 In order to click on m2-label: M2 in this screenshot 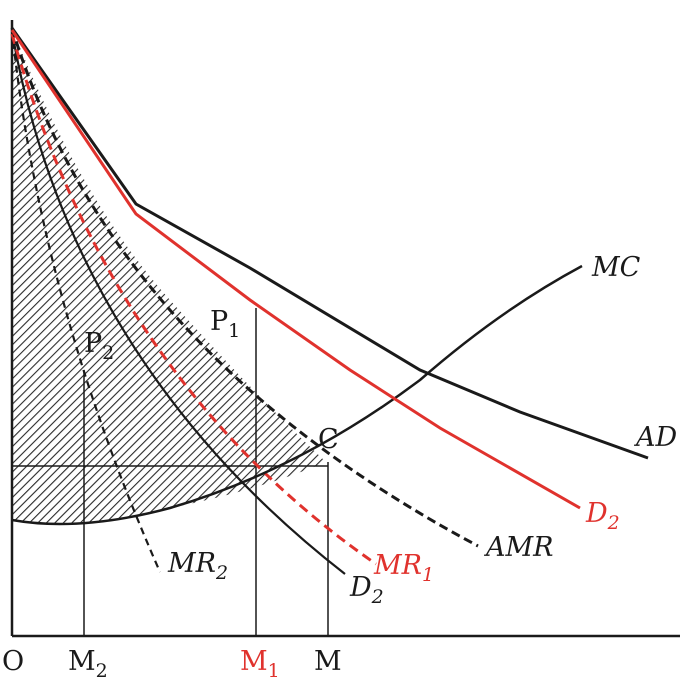, I will do `click(88, 664)`.